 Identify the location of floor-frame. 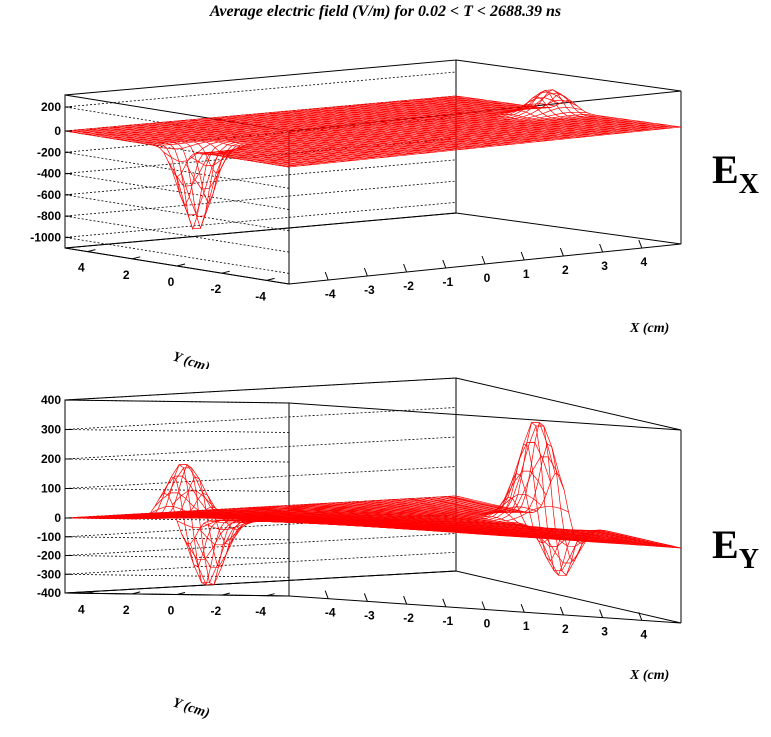
(373, 248).